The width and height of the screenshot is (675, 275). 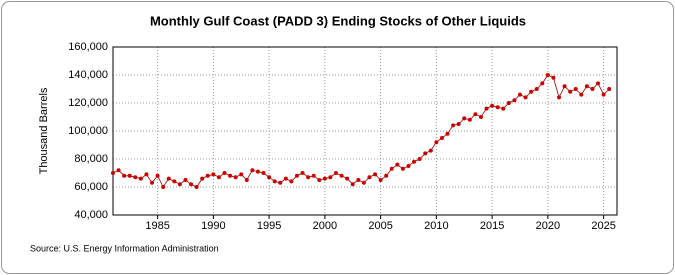 What do you see at coordinates (91, 159) in the screenshot?
I see `y-tick-label: 80,000` at bounding box center [91, 159].